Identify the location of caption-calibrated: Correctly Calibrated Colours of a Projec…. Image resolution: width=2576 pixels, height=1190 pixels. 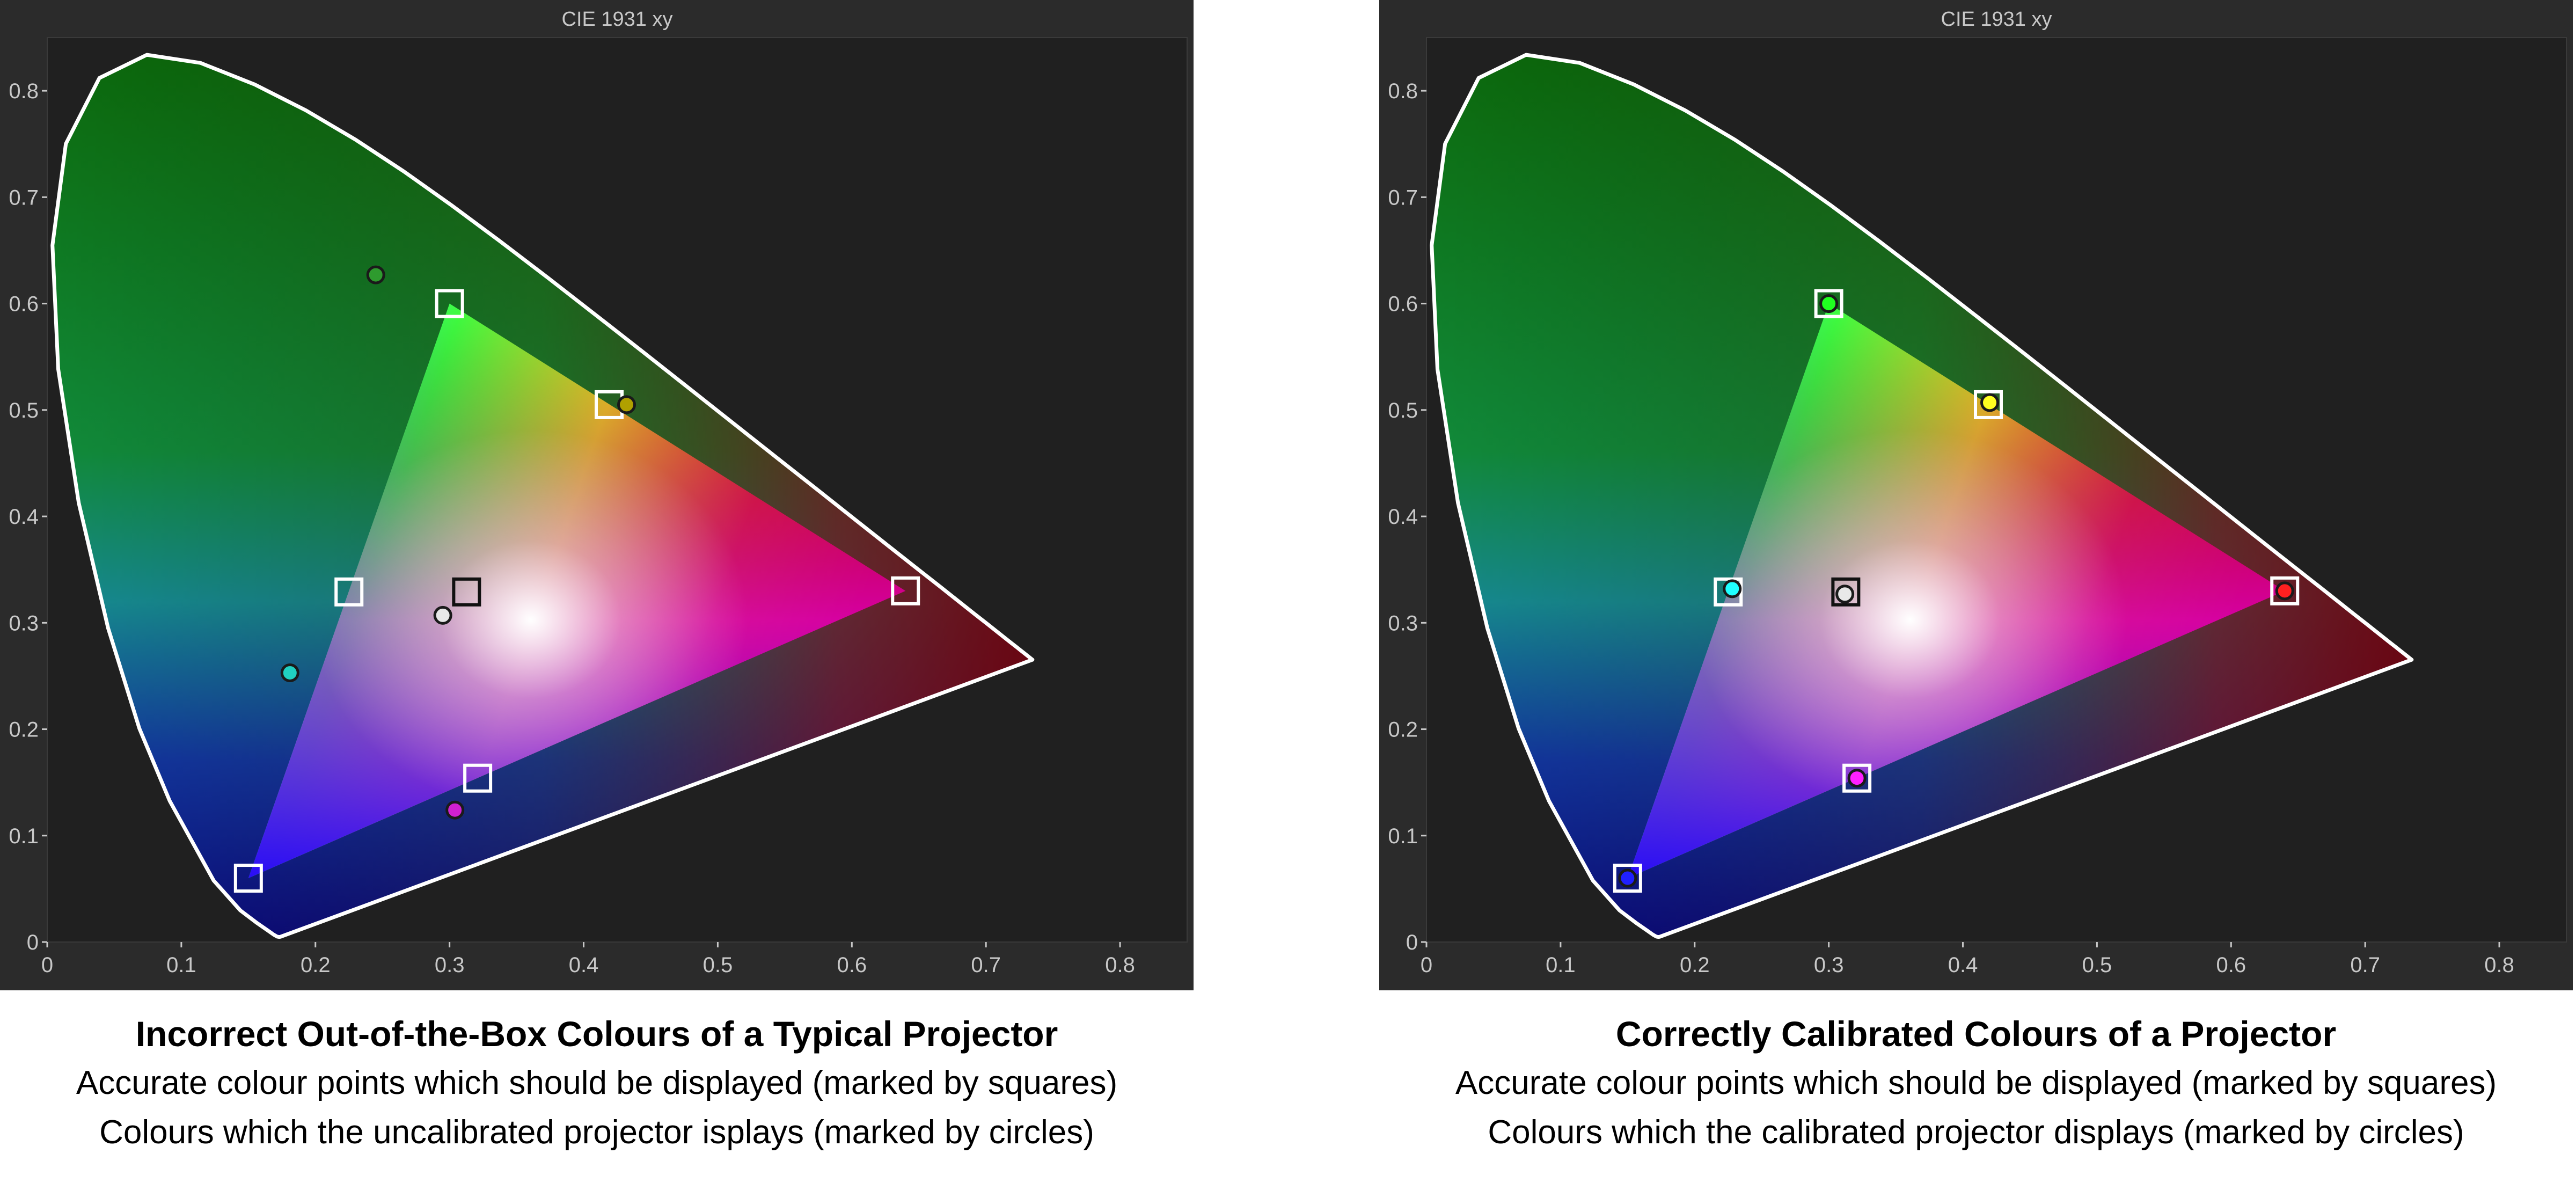
(1976, 1083).